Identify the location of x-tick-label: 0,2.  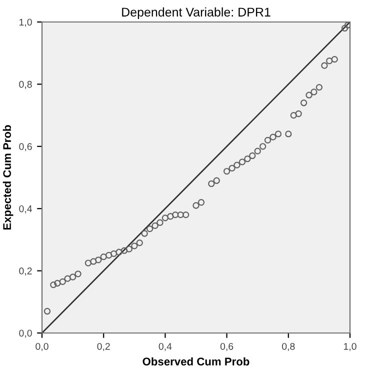
(103, 347).